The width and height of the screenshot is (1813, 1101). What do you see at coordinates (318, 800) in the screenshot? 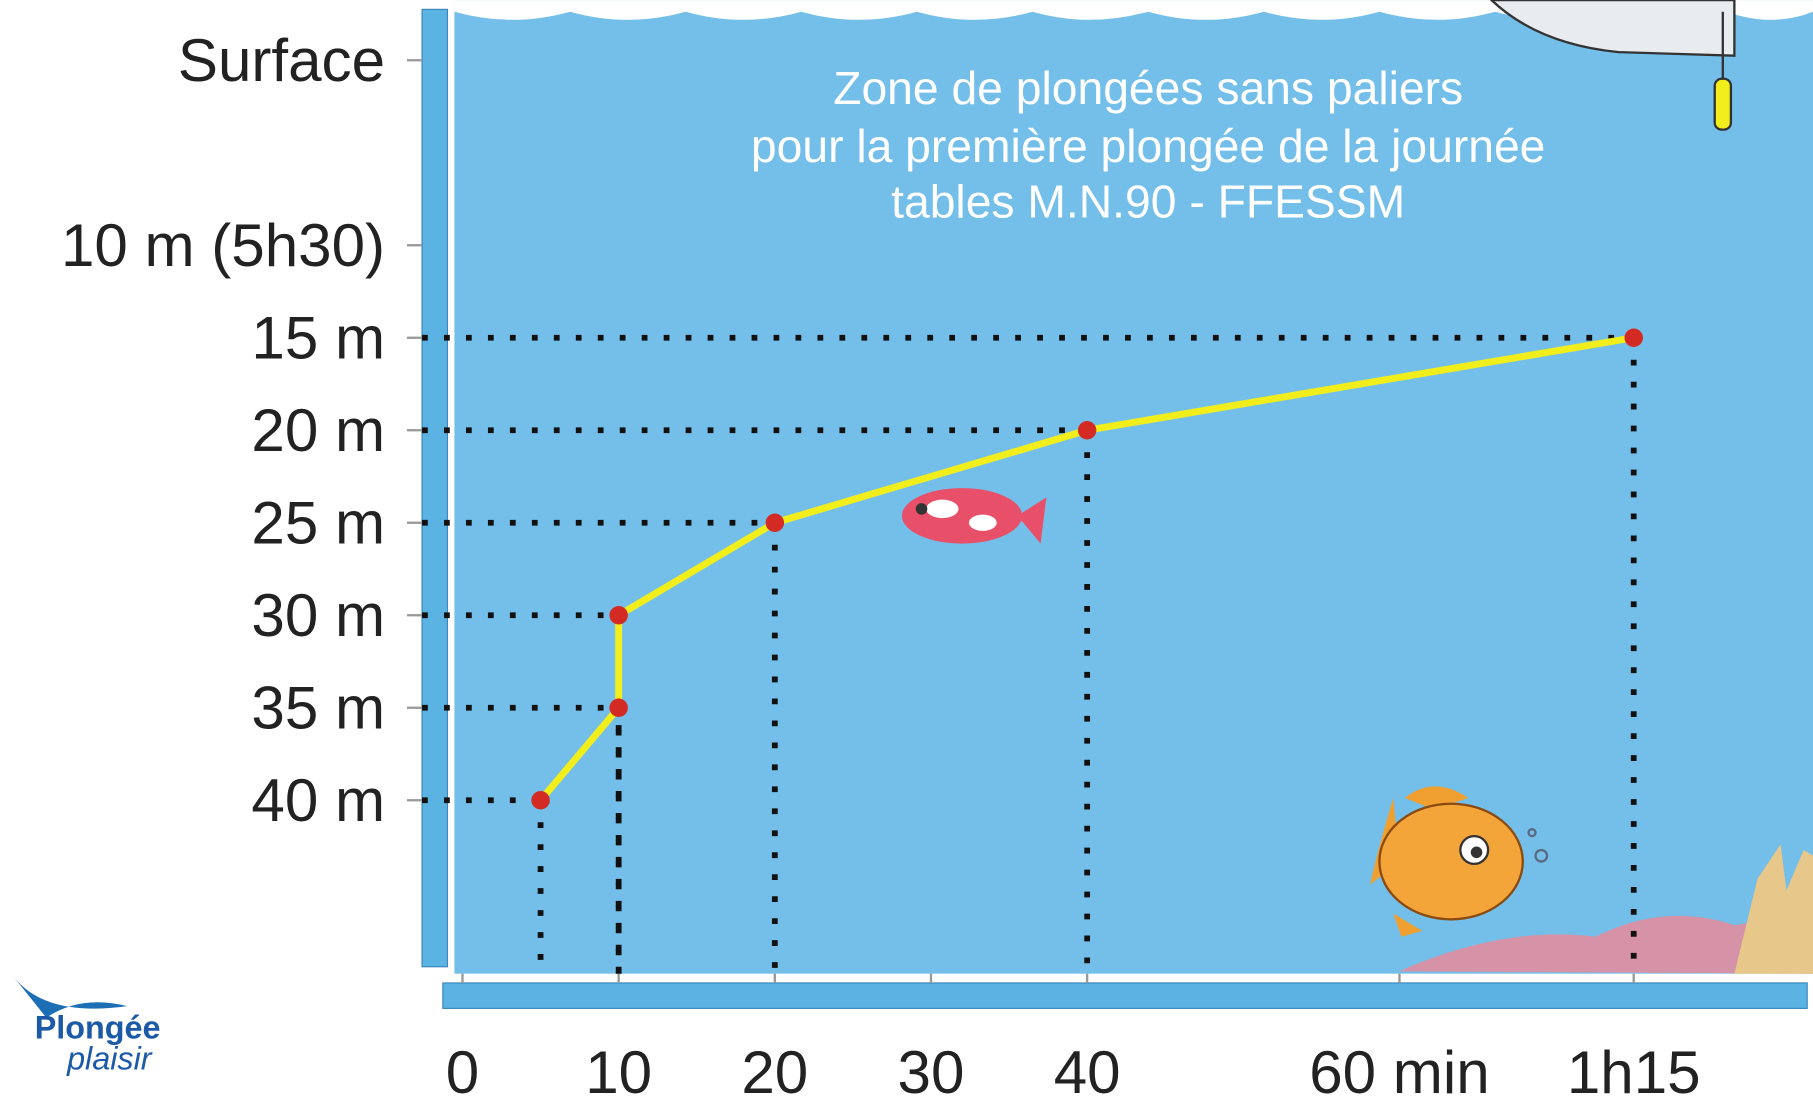
I see `y-tick-label: 40 m` at bounding box center [318, 800].